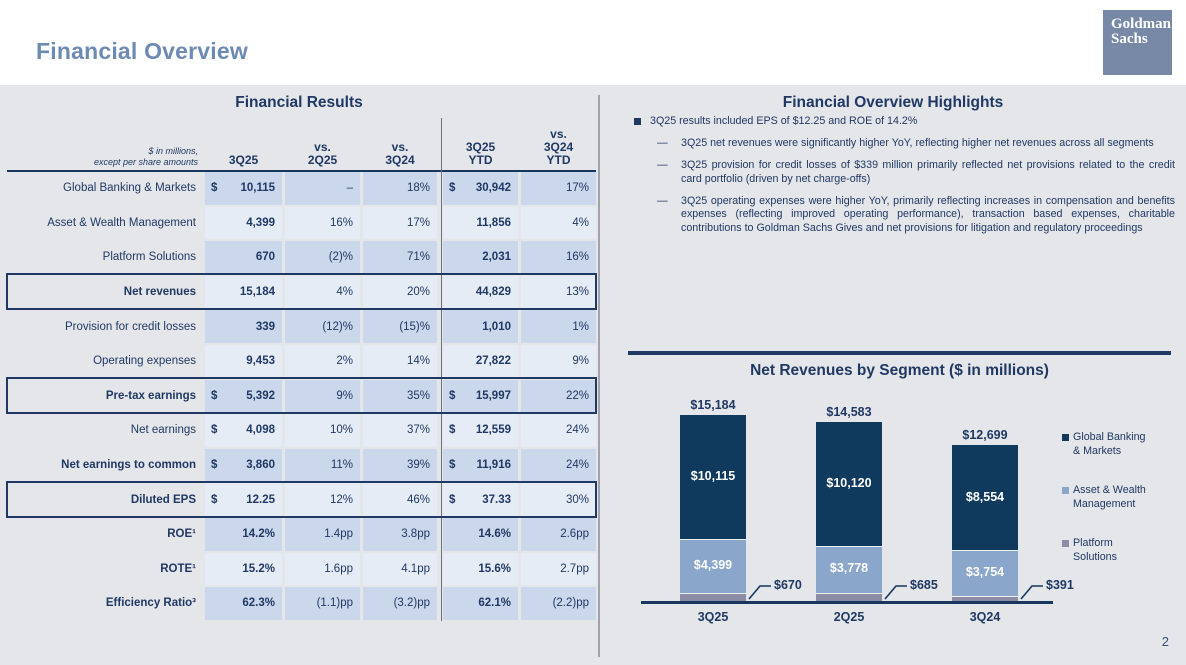 The width and height of the screenshot is (1186, 665). I want to click on table-caption: $ in millions, except per share amounts, so click(105, 158).